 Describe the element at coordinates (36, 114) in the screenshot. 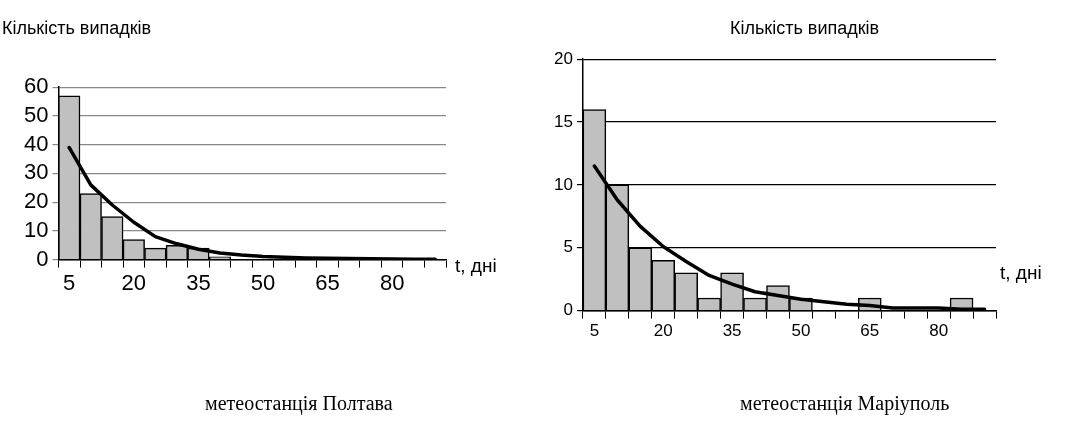

I see `y-tick-label: 50` at that location.